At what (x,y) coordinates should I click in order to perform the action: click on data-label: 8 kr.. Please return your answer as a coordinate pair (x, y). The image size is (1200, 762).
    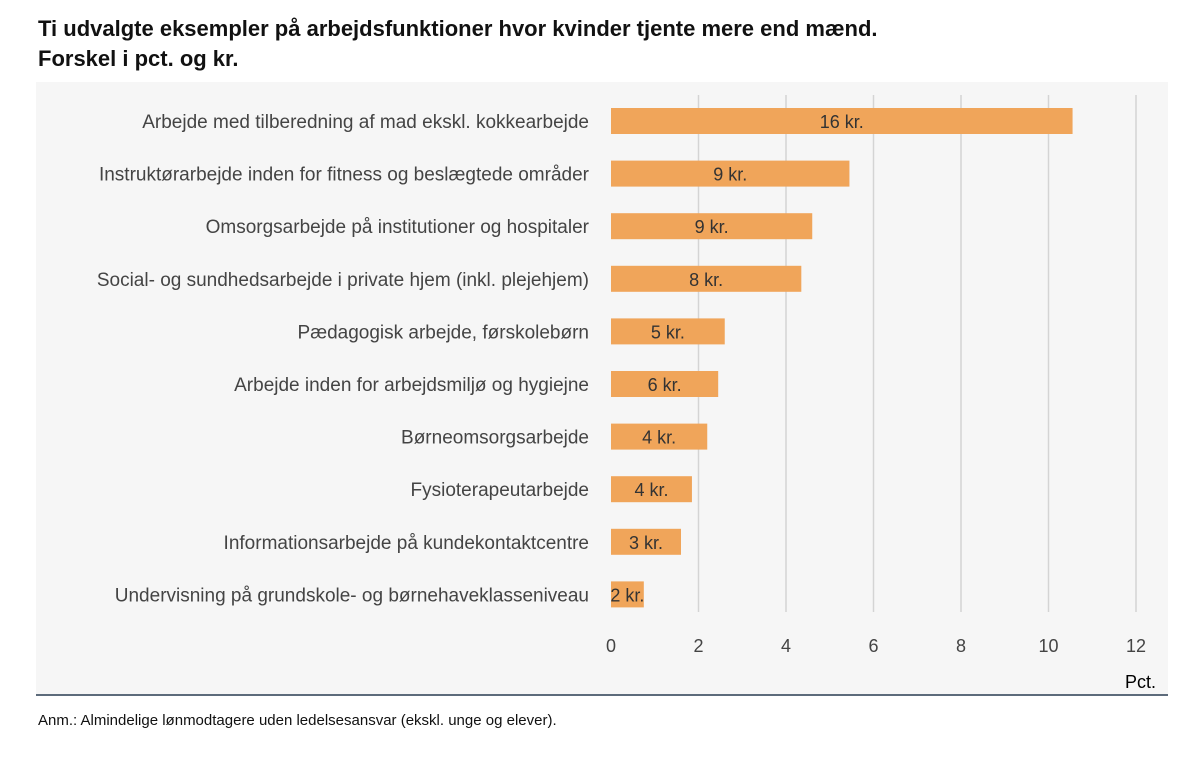
    Looking at the image, I should click on (706, 280).